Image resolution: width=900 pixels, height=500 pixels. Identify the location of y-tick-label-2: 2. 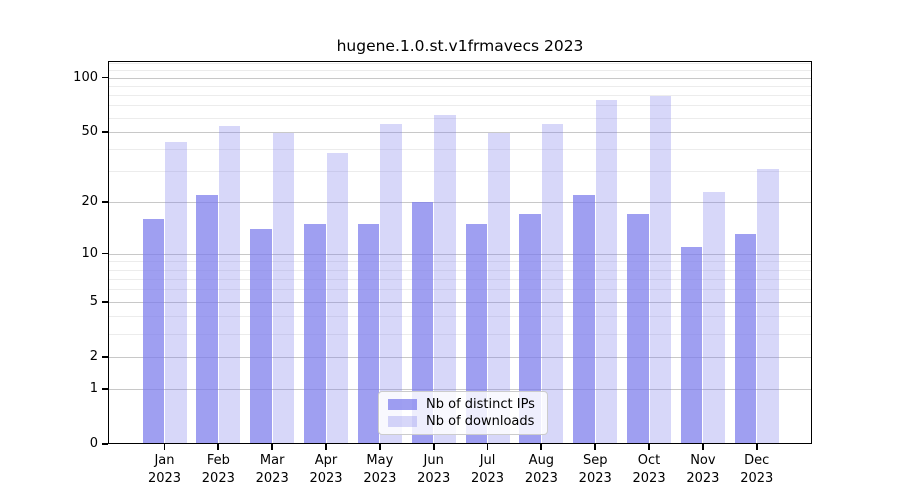
(93, 356).